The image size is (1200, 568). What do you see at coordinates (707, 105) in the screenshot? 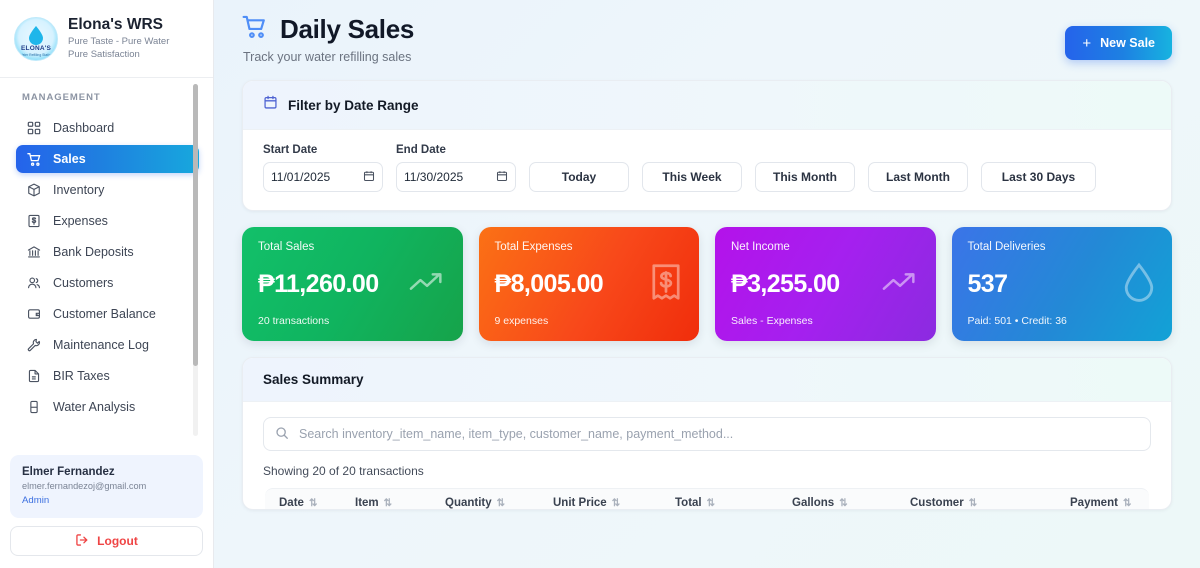
I see `filter-card-header: Filter by Date Range` at bounding box center [707, 105].